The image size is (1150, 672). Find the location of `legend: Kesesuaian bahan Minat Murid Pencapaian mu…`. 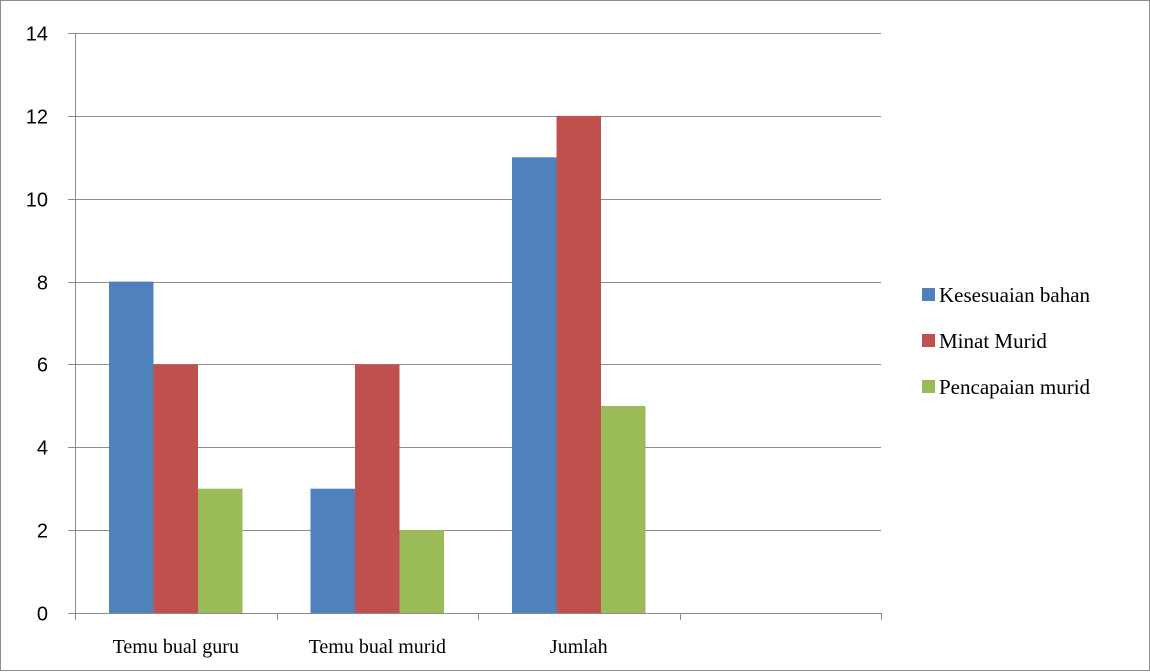

legend: Kesesuaian bahan Minat Murid Pencapaian mu… is located at coordinates (1006, 341).